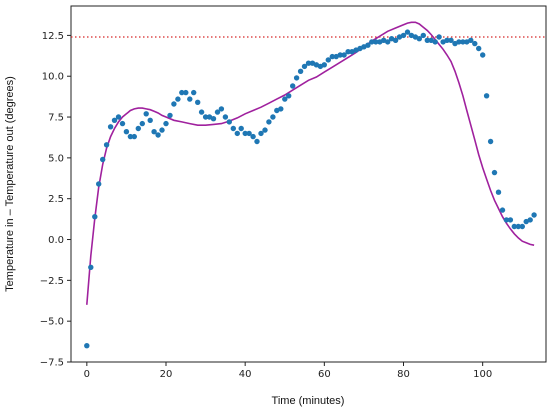  Describe the element at coordinates (56, 158) in the screenshot. I see `y-tick-label: 5.0` at that location.